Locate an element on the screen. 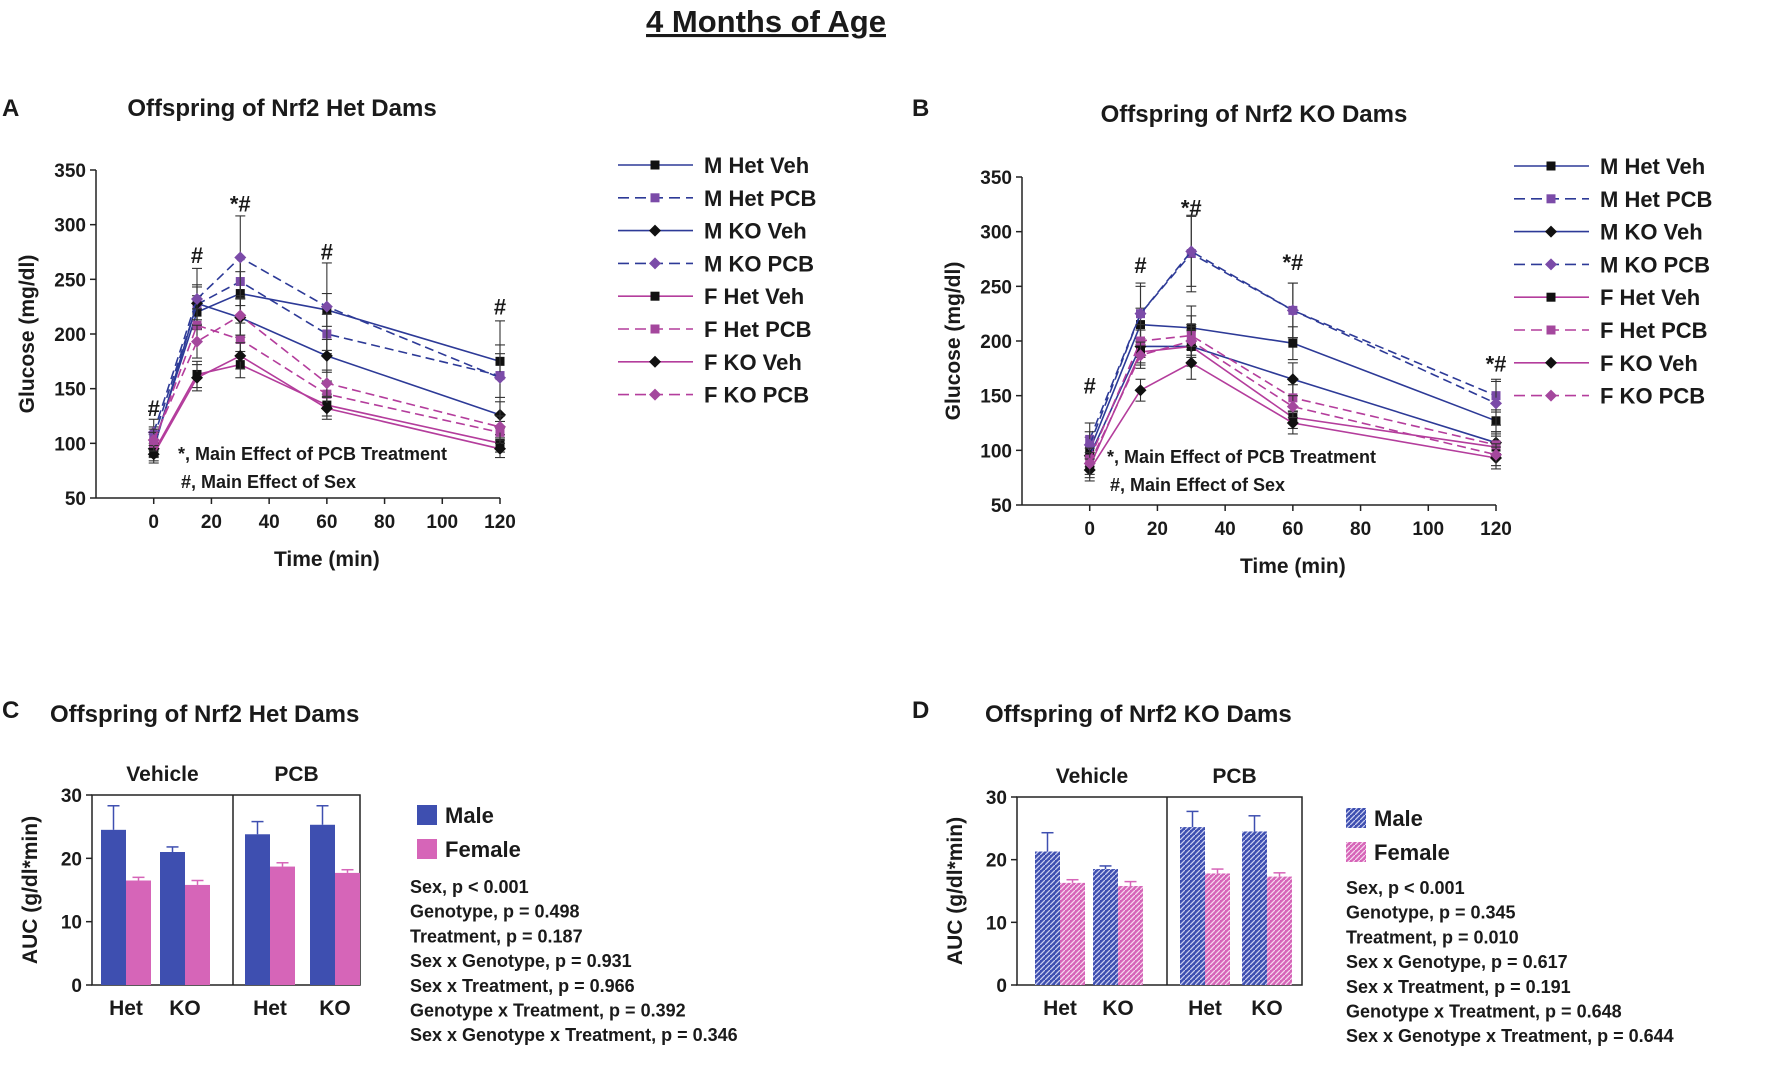 Image resolution: width=1772 pixels, height=1067 pixels. figure-title: 4 Months of Age is located at coordinates (766, 21).